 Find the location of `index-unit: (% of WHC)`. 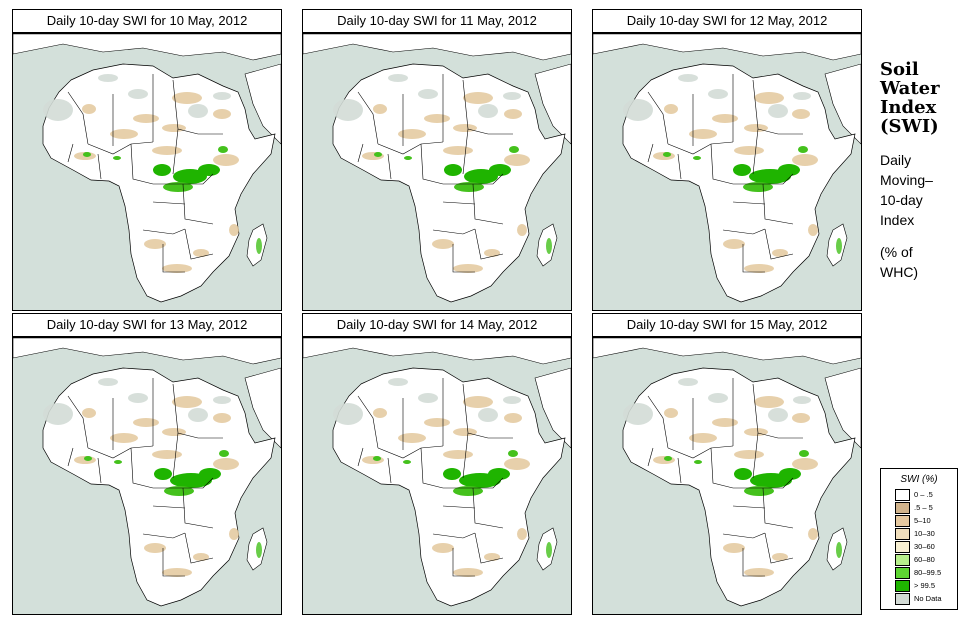

index-unit: (% of WHC) is located at coordinates (899, 262).